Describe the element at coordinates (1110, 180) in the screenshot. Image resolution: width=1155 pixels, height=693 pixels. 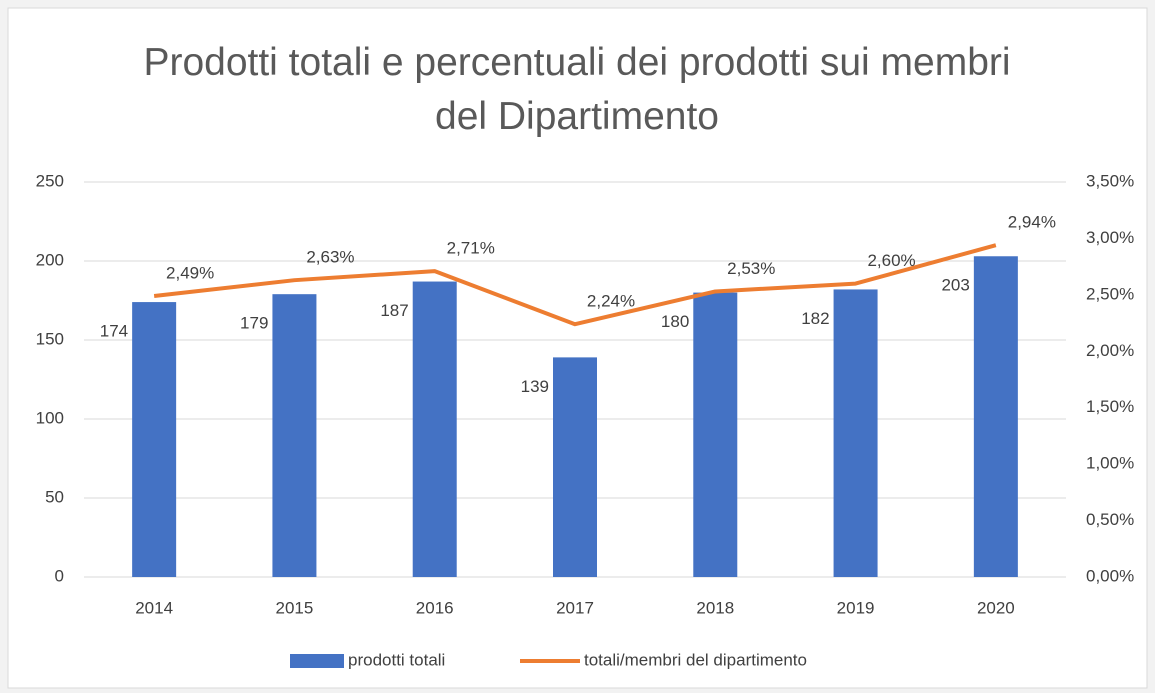
I see `y2-tick-label: 3,50%` at that location.